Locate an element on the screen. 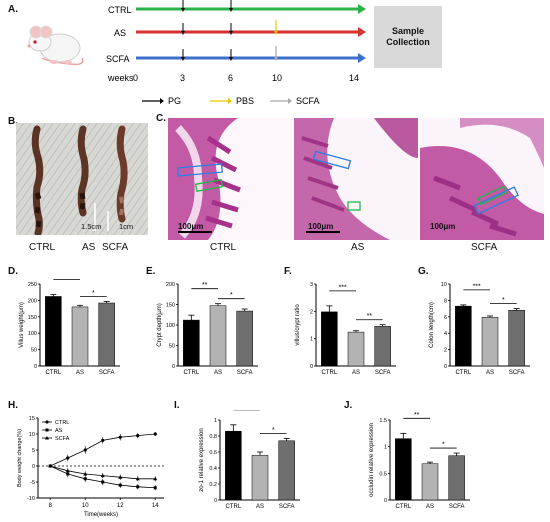 The image size is (550, 522). x-tick-label-e-ctrl: CTRL is located at coordinates (191, 373).